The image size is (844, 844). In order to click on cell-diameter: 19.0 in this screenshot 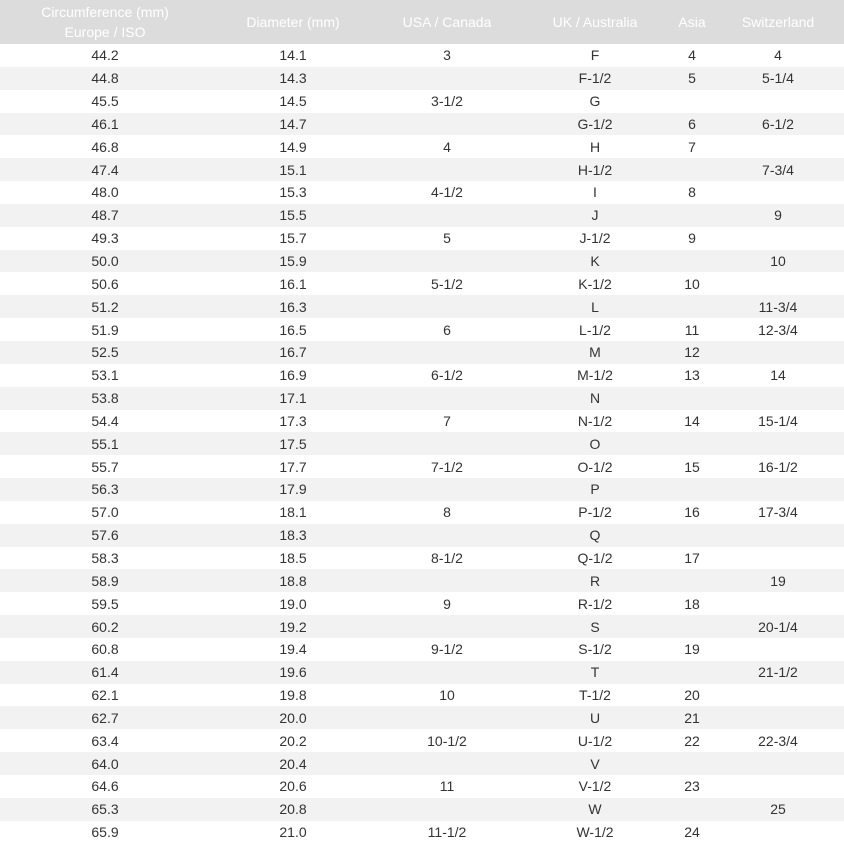, I will do `click(293, 603)`.